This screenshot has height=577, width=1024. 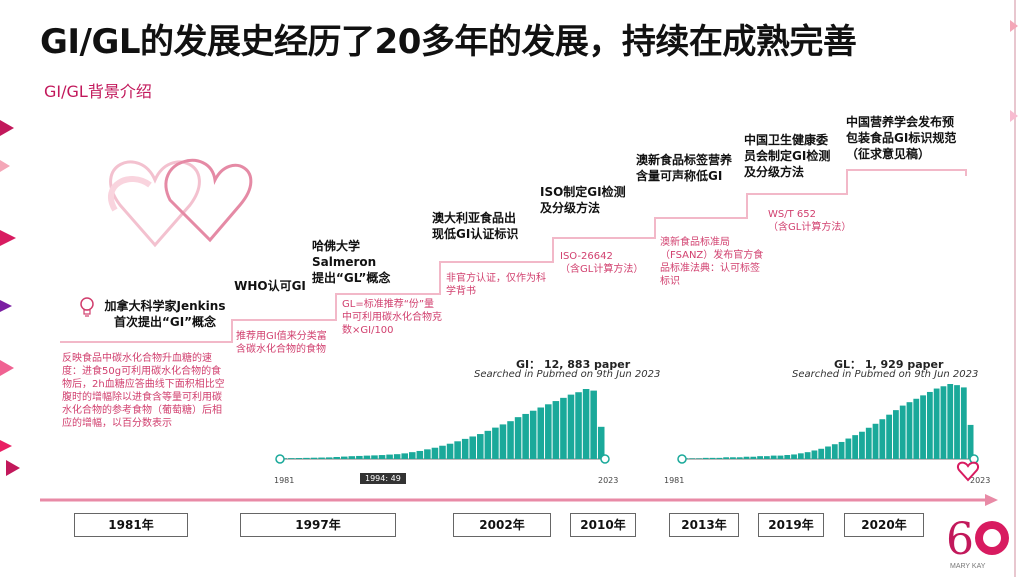 I want to click on milestone-1981: 加拿大科学家Jenkins 首次提出“GI”概念, so click(x=165, y=314).